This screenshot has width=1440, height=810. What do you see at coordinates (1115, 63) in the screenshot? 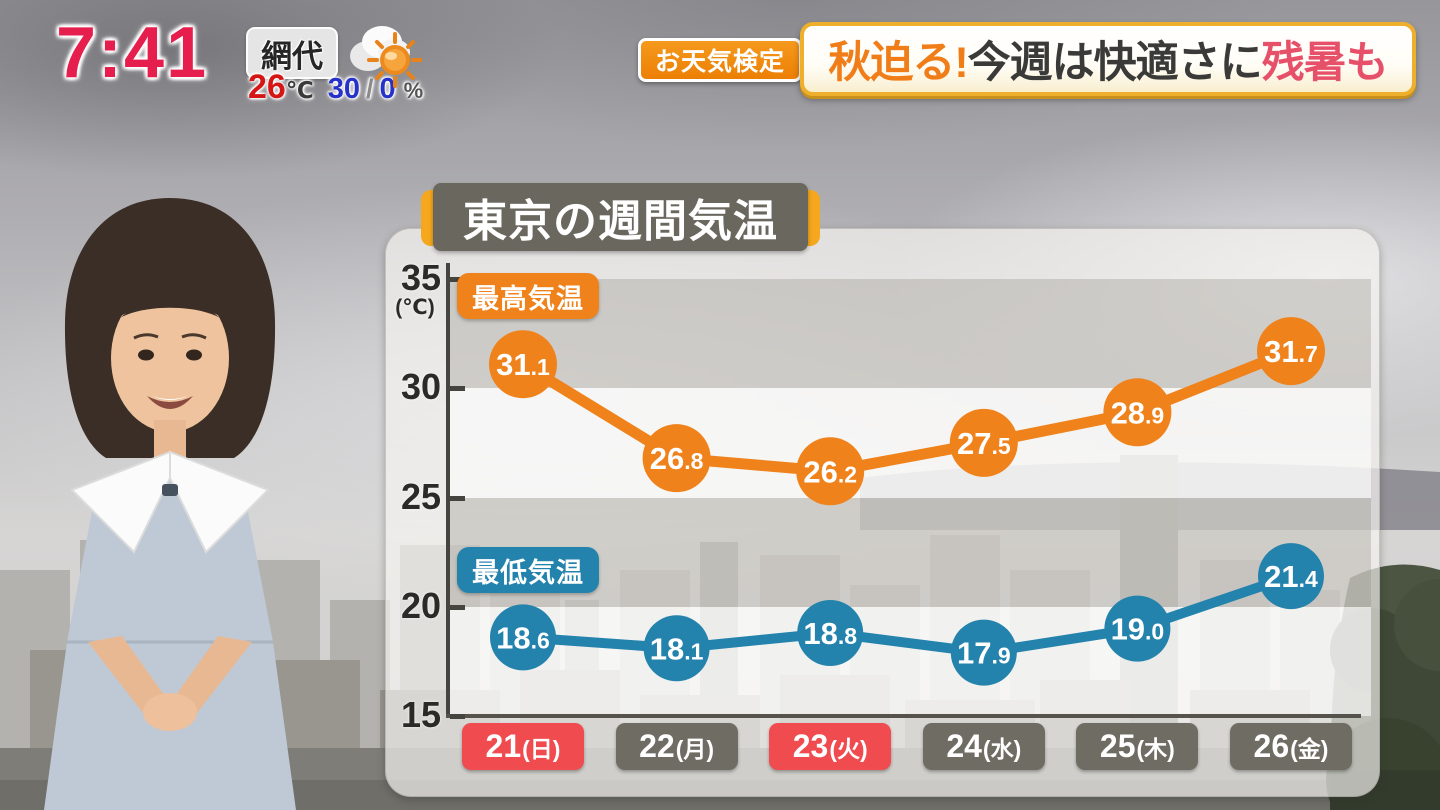
I see `headline-main-text: 今週は快適さに` at bounding box center [1115, 63].